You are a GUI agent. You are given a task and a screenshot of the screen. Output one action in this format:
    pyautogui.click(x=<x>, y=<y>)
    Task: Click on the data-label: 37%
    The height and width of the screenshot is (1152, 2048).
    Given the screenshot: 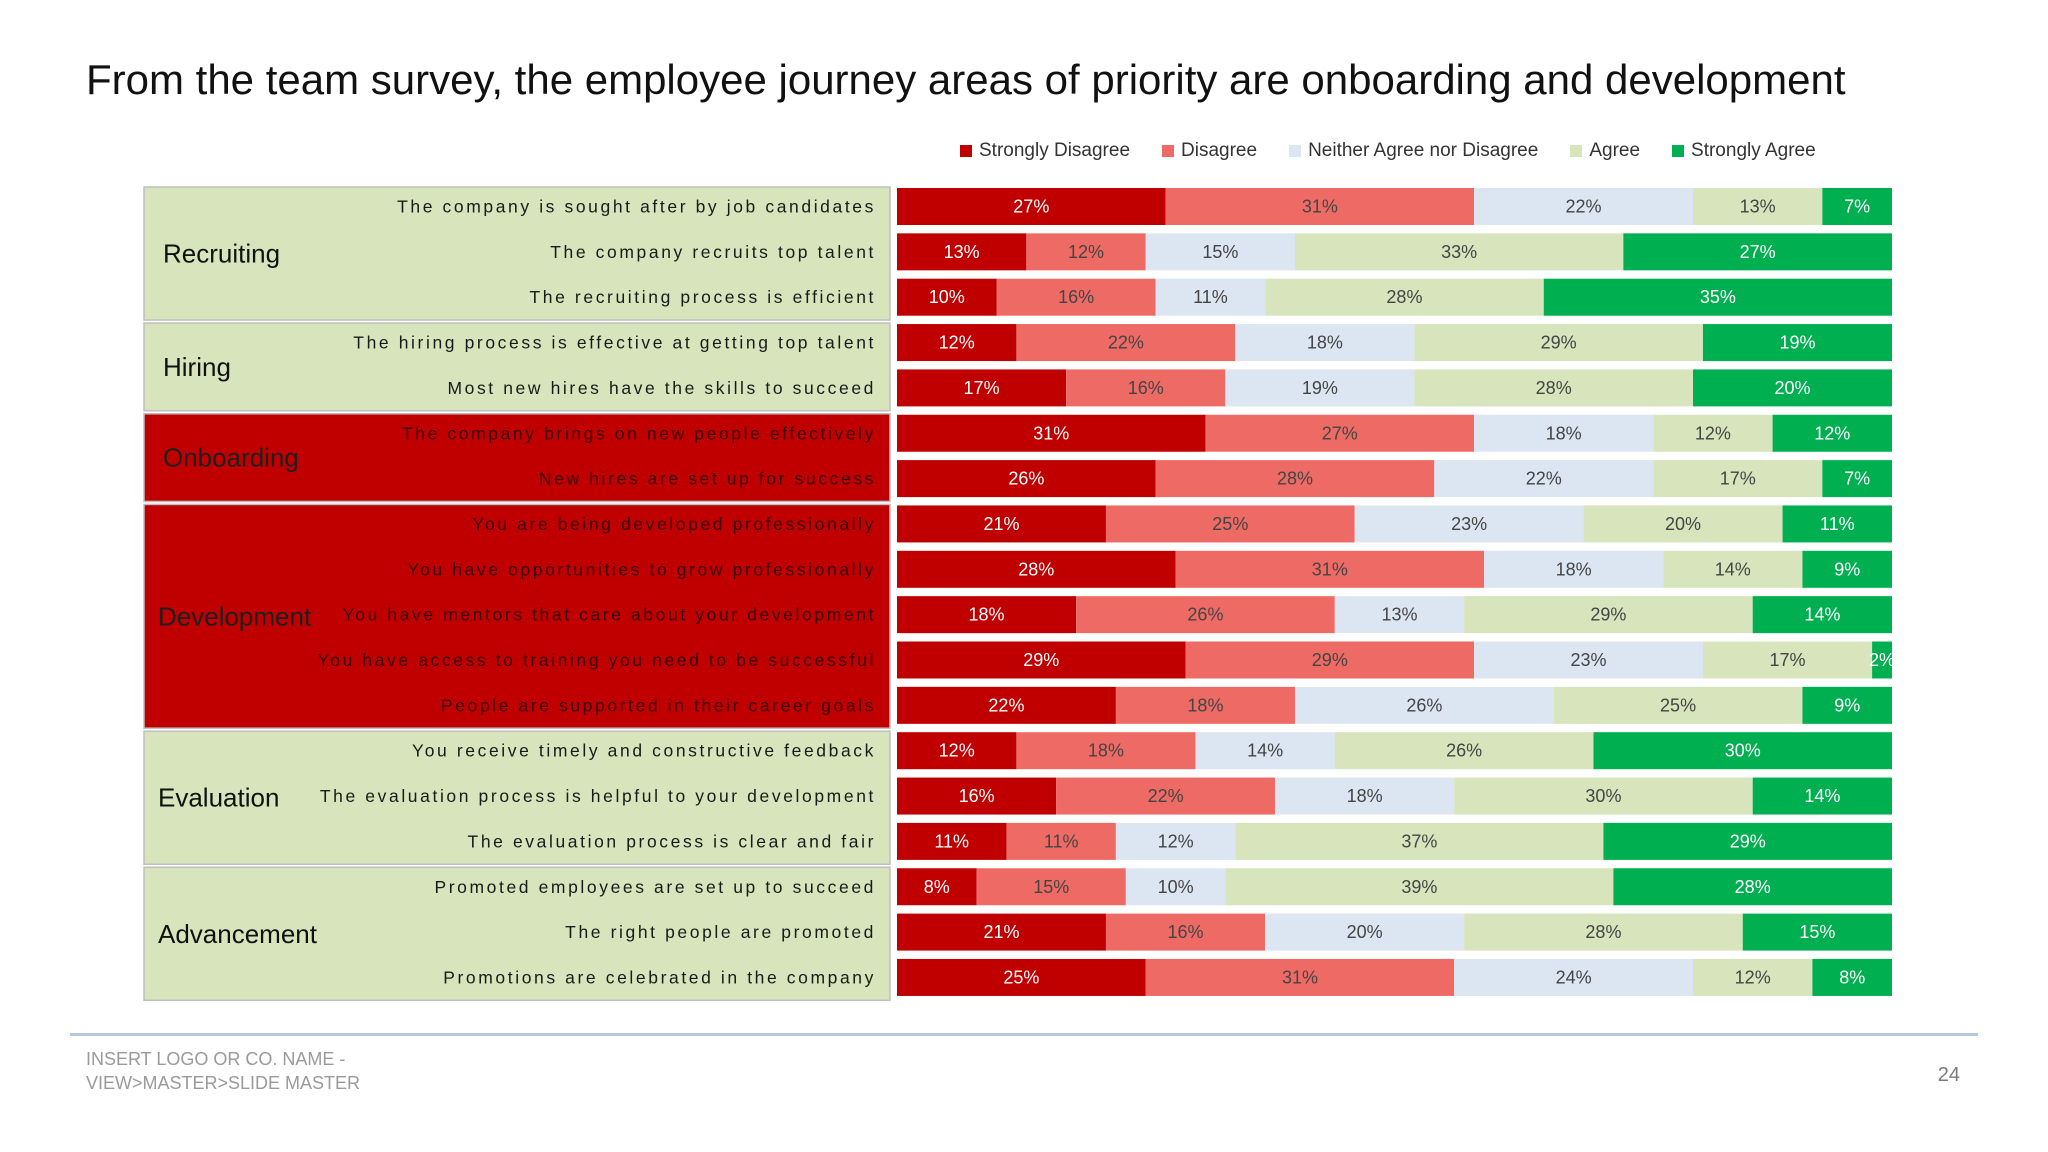 What is the action you would take?
    pyautogui.click(x=1419, y=841)
    